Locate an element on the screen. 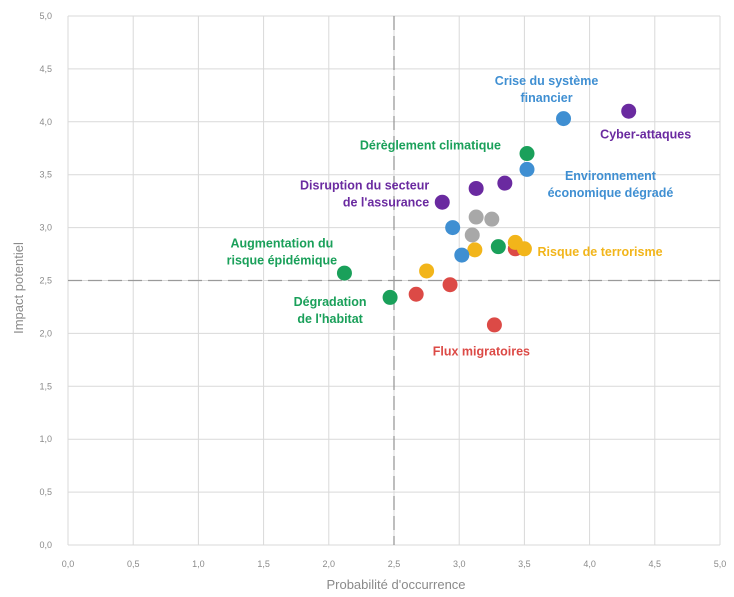 The image size is (734, 597). x-tick-label: 5,0 is located at coordinates (720, 564).